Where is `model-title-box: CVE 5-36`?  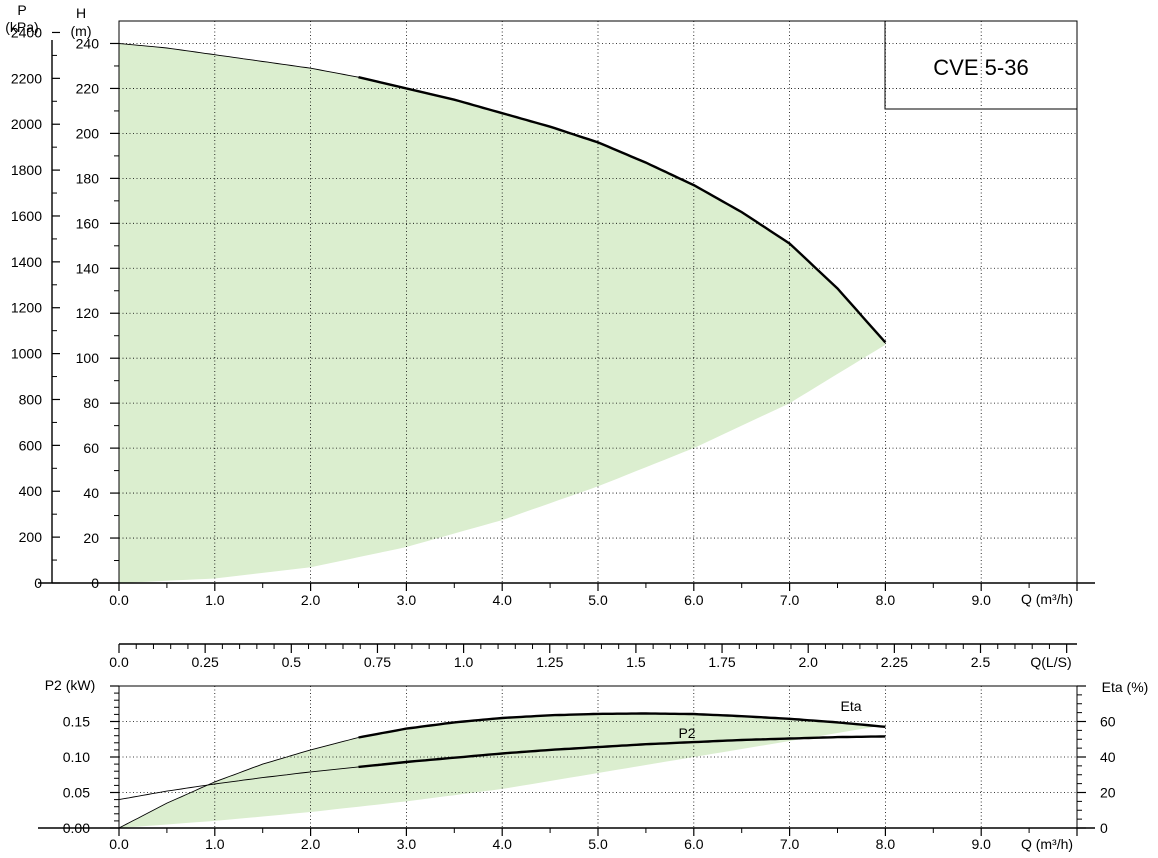 model-title-box: CVE 5-36 is located at coordinates (981, 65).